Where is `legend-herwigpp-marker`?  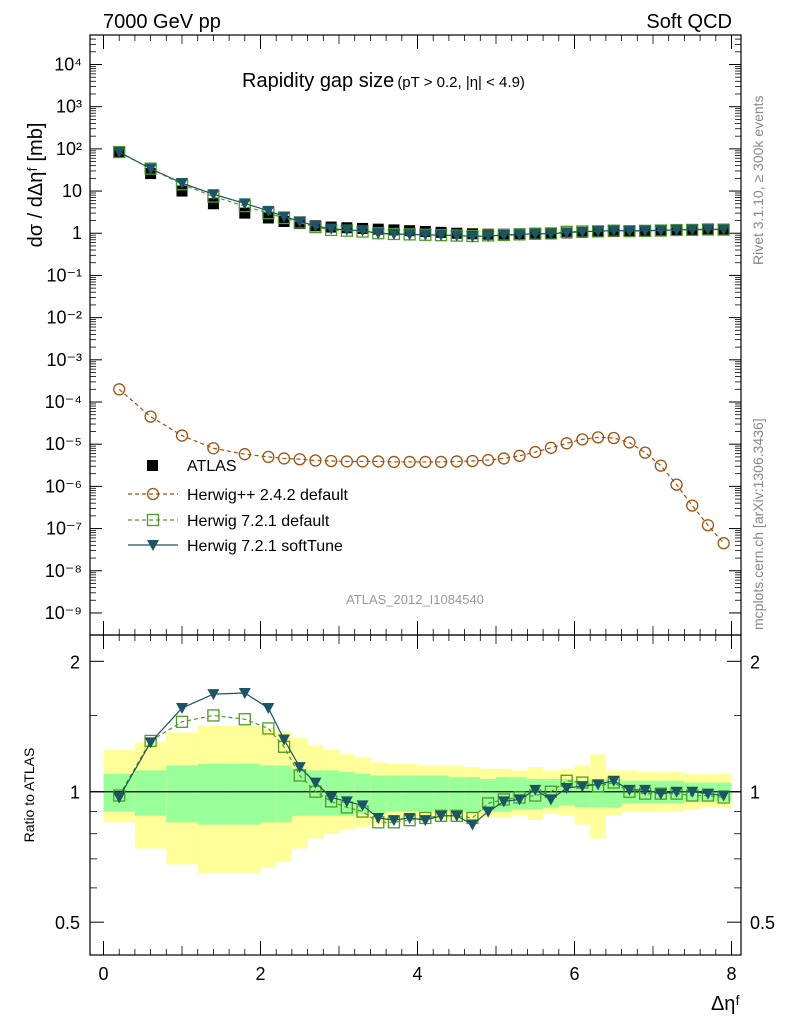
legend-herwigpp-marker is located at coordinates (153, 494).